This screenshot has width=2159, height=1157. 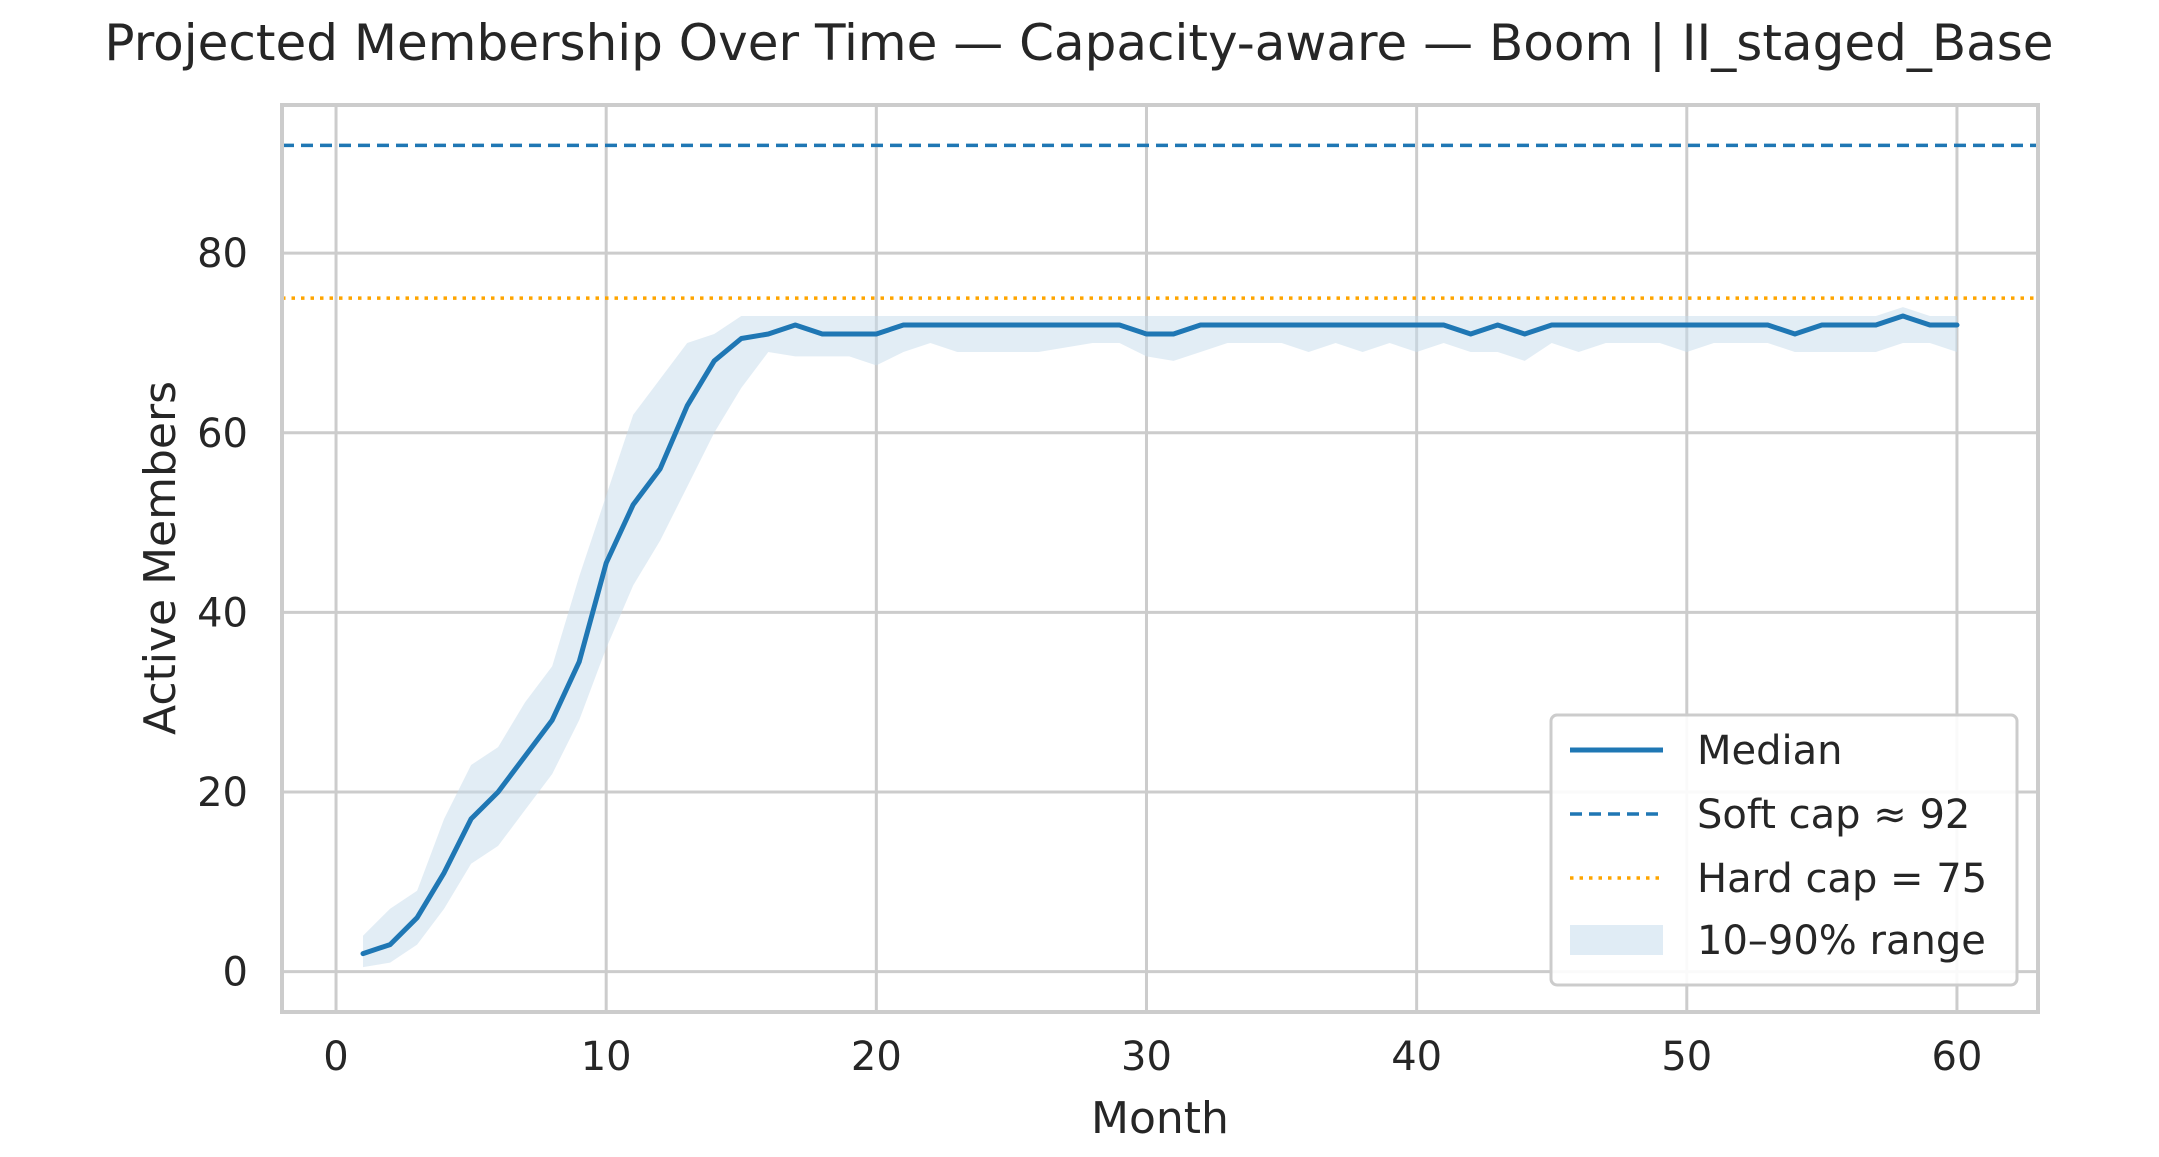 I want to click on y-axis-label: Active Members, so click(x=160, y=558).